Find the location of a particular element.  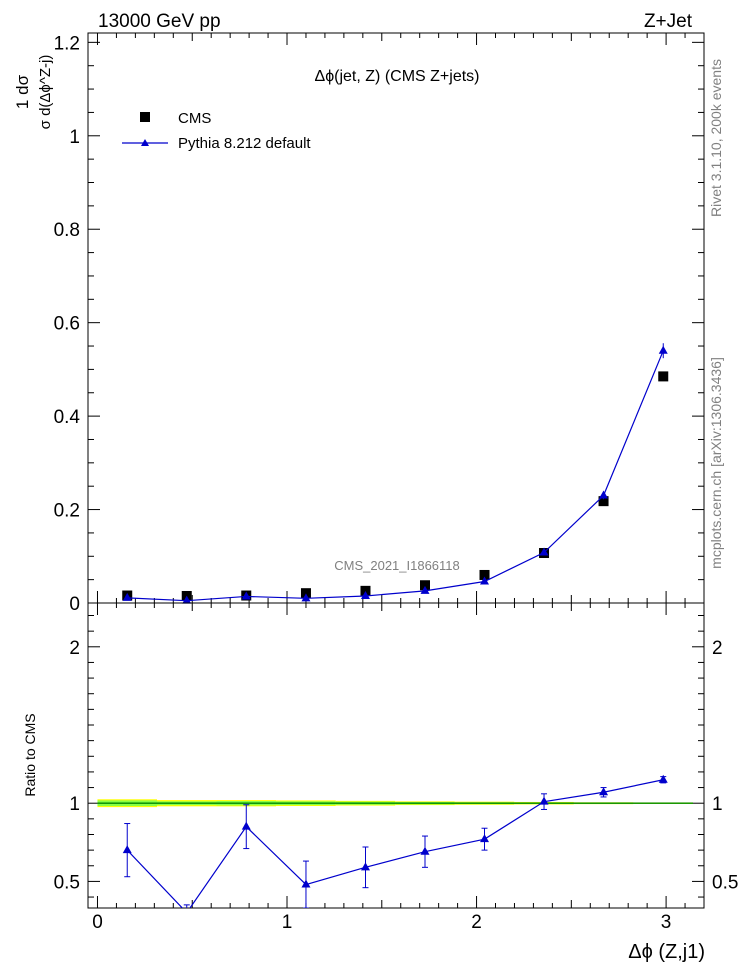

ratio-xtick-label: 2 is located at coordinates (476, 922).